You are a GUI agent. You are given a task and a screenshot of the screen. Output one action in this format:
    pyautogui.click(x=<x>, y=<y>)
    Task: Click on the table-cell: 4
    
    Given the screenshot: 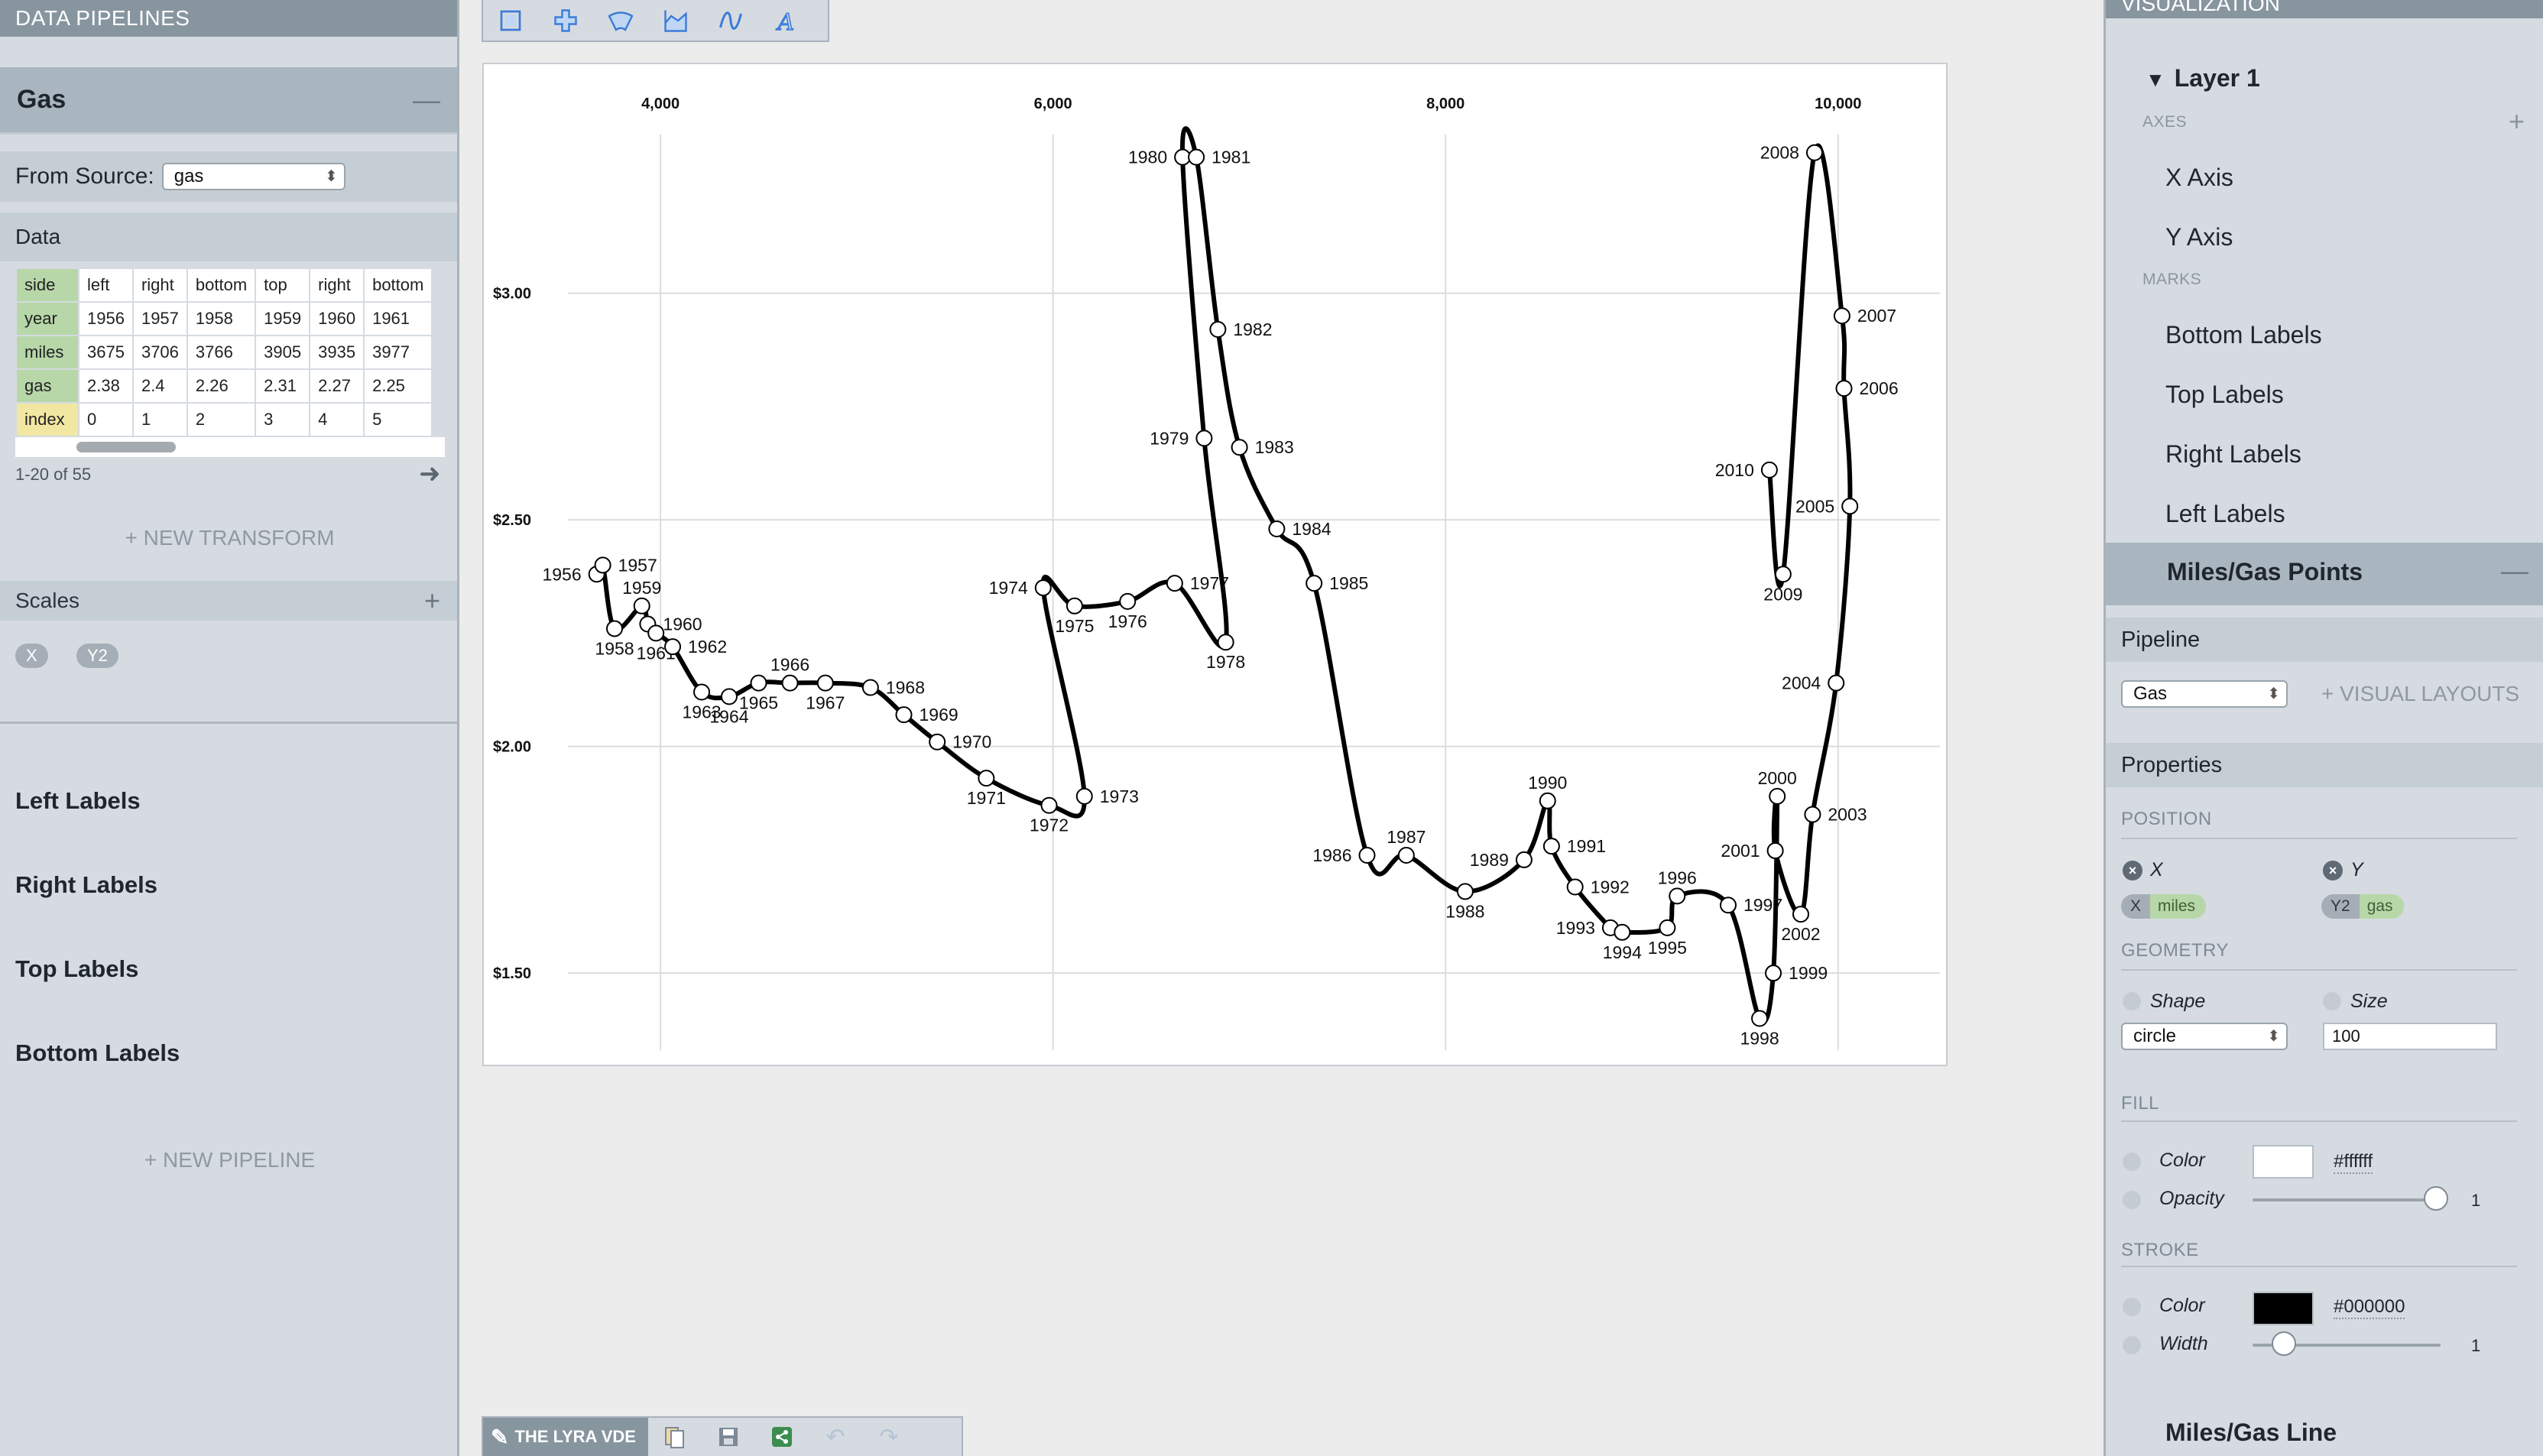 What is the action you would take?
    pyautogui.click(x=337, y=419)
    